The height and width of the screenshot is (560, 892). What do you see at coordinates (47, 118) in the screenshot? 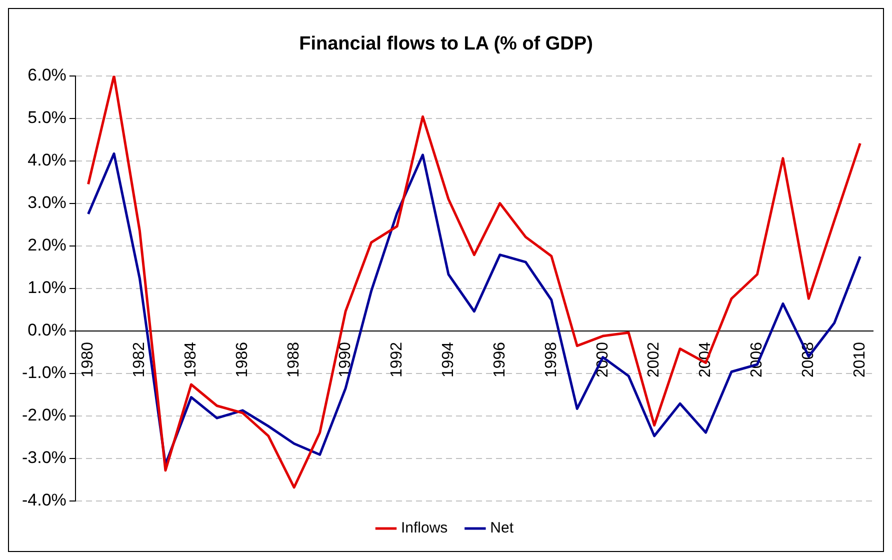
I see `y-tick-label: 5.0%` at bounding box center [47, 118].